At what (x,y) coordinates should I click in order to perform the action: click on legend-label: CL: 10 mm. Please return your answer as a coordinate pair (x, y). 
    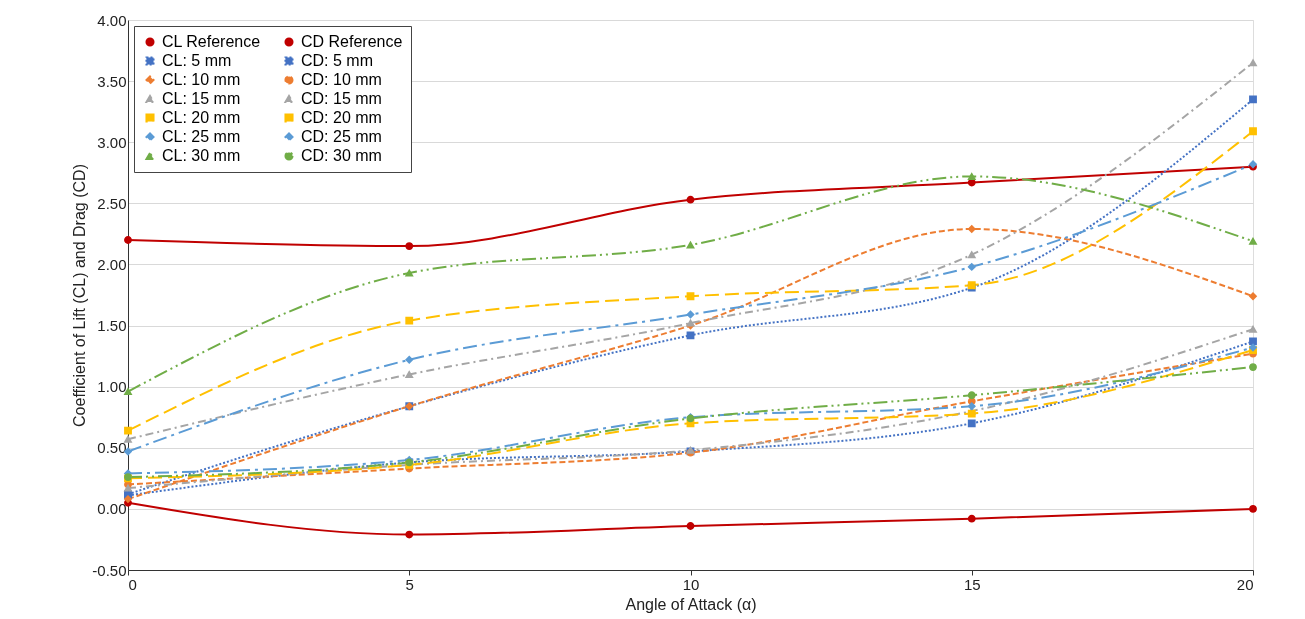
    Looking at the image, I should click on (201, 79).